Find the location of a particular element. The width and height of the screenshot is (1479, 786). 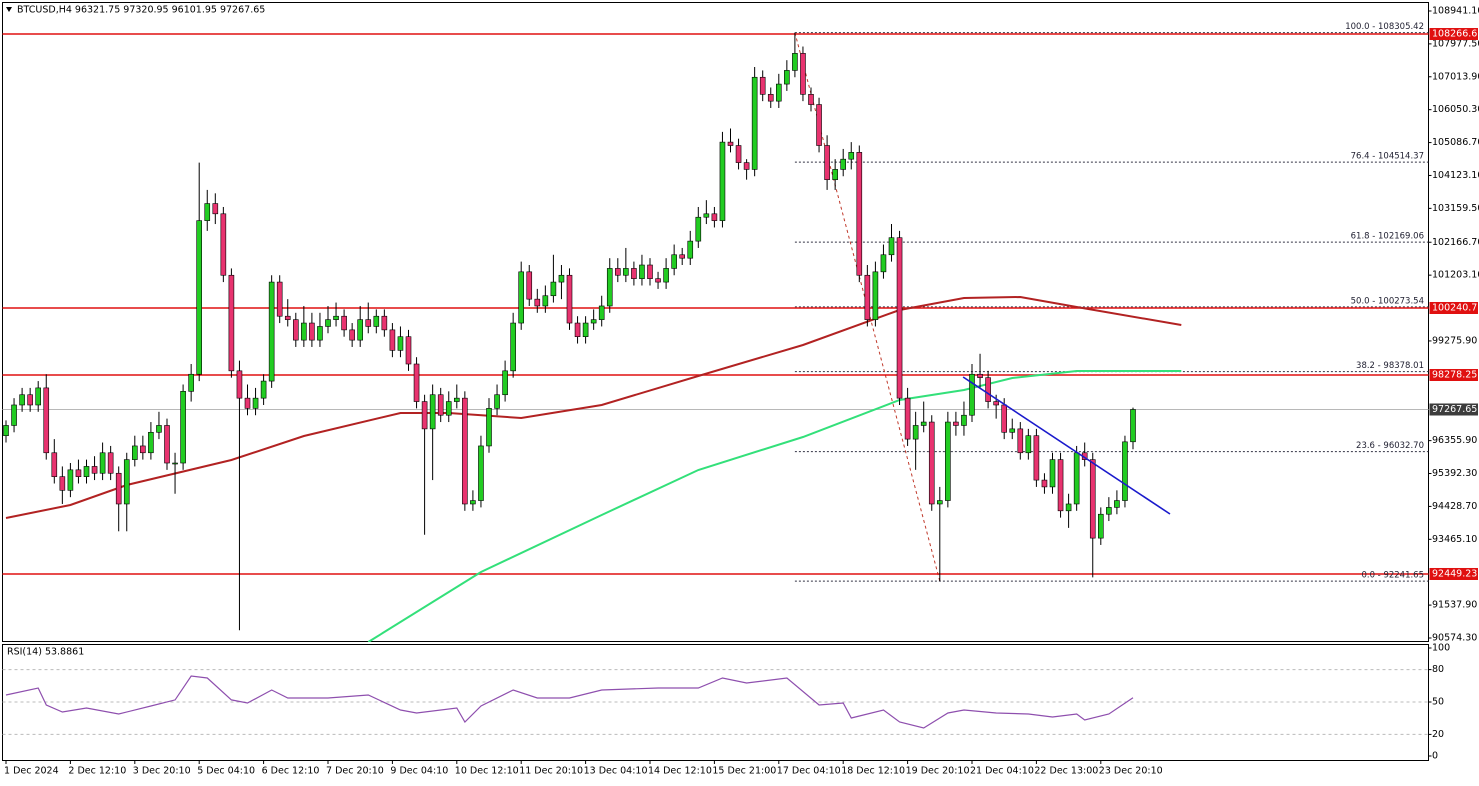

y-tick-label: 93465.10 is located at coordinates (1454, 539).